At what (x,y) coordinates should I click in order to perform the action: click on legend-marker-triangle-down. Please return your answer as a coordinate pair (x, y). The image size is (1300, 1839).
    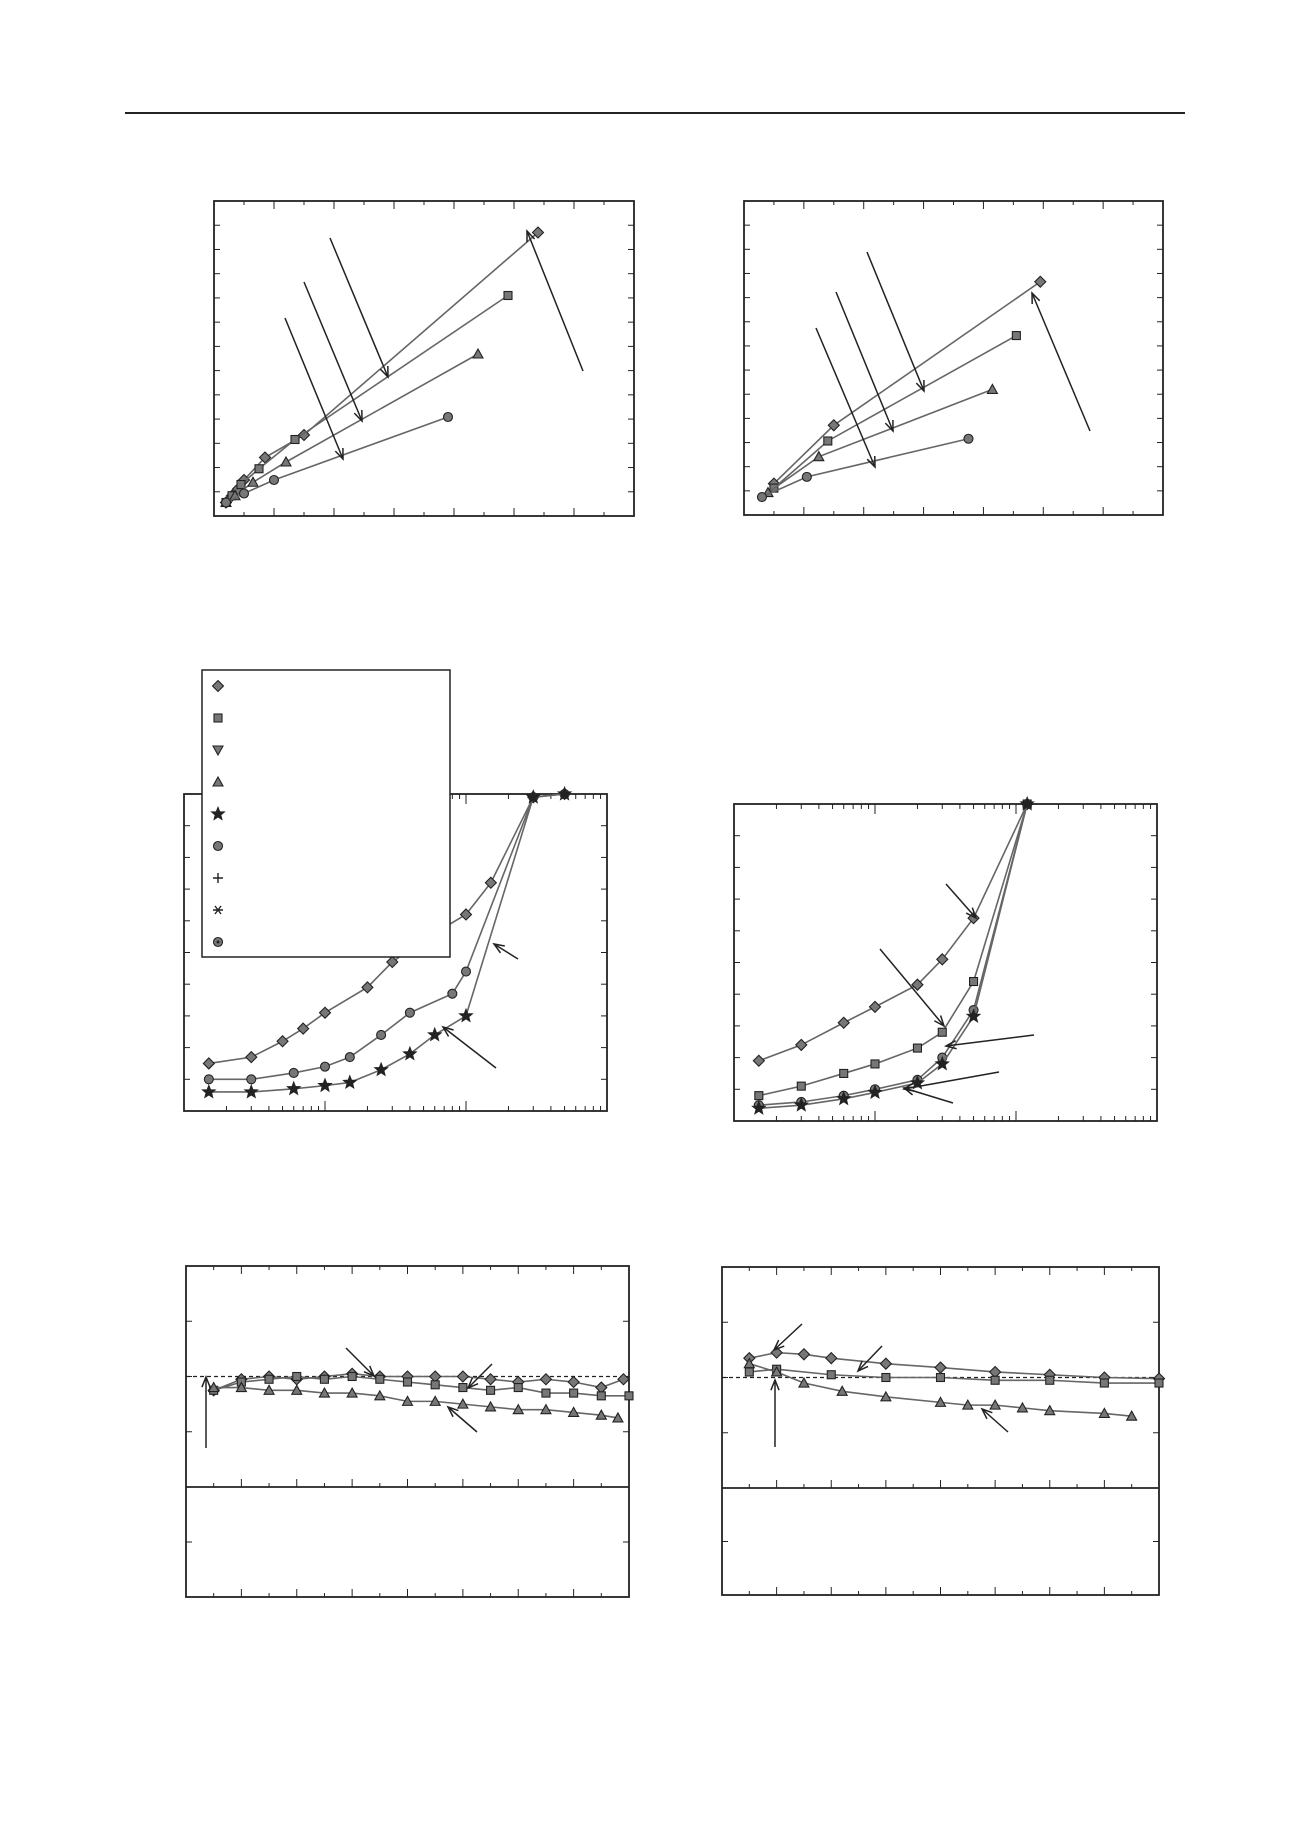
    Looking at the image, I should click on (218, 751).